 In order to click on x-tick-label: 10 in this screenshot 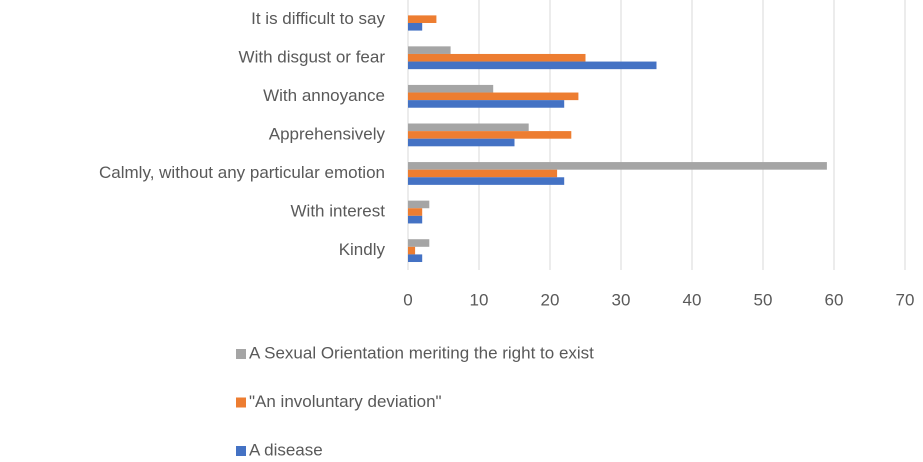, I will do `click(479, 299)`.